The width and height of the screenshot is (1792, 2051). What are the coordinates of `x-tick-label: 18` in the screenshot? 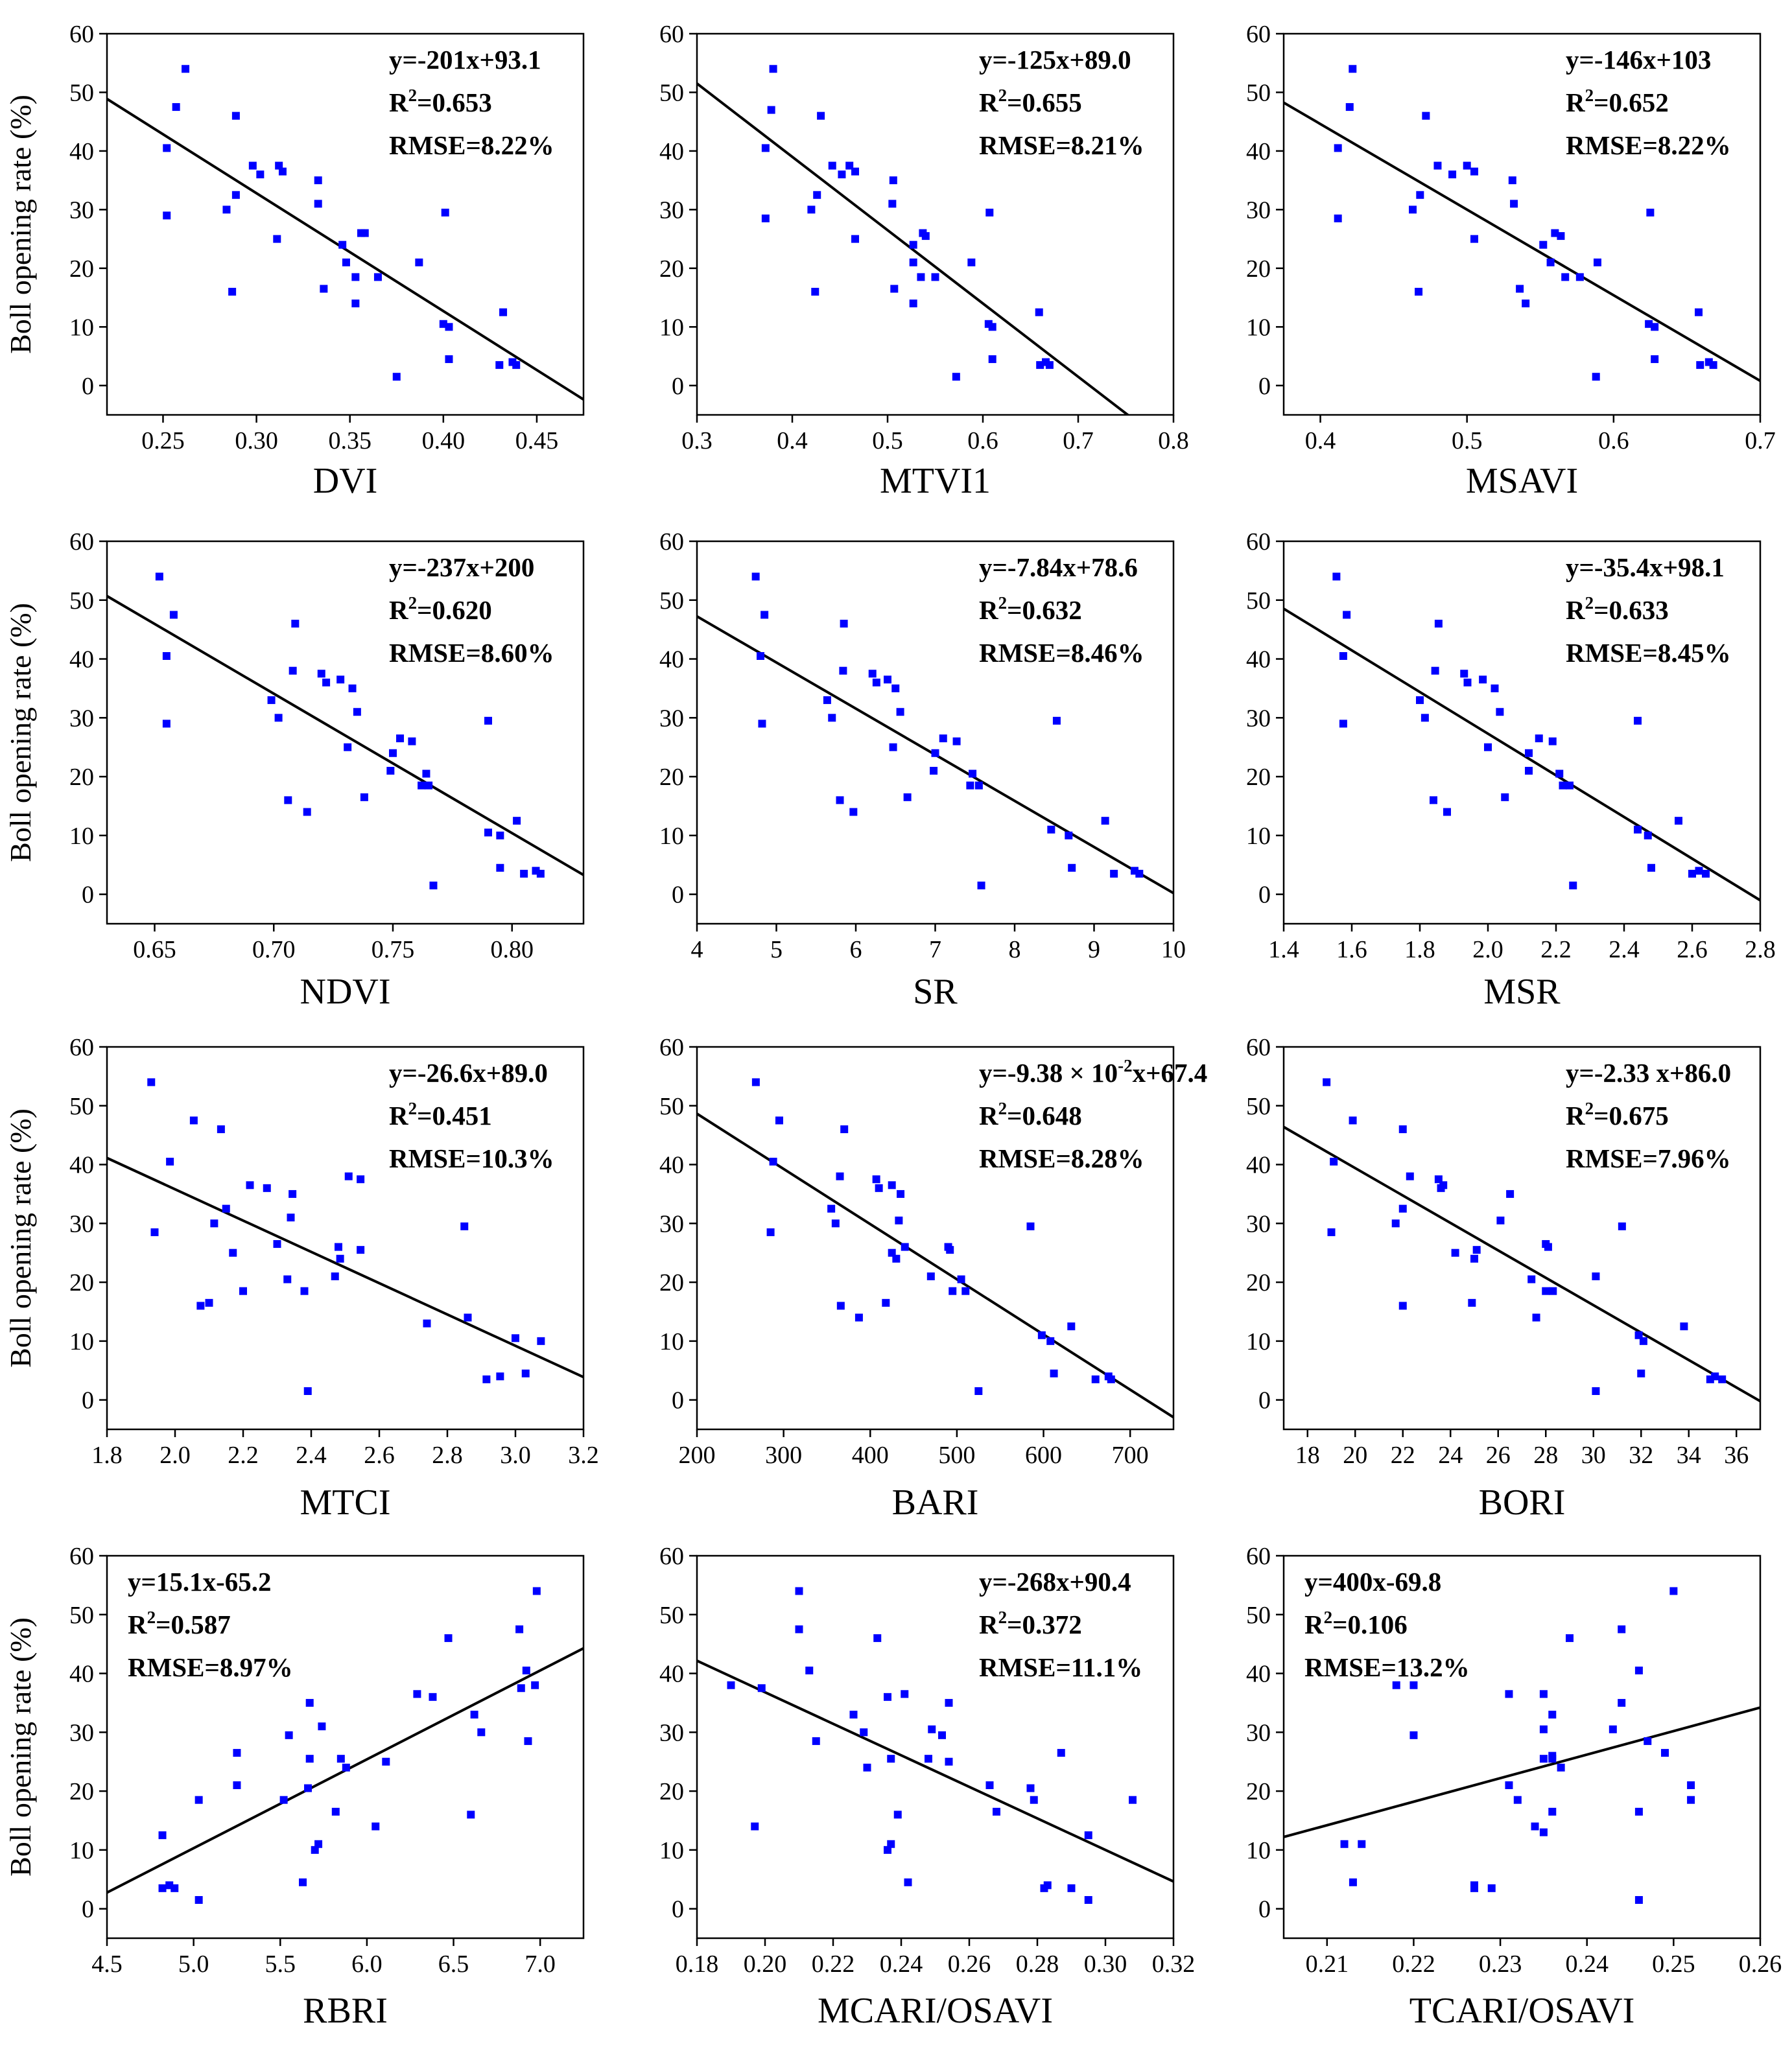 It's located at (1307, 1455).